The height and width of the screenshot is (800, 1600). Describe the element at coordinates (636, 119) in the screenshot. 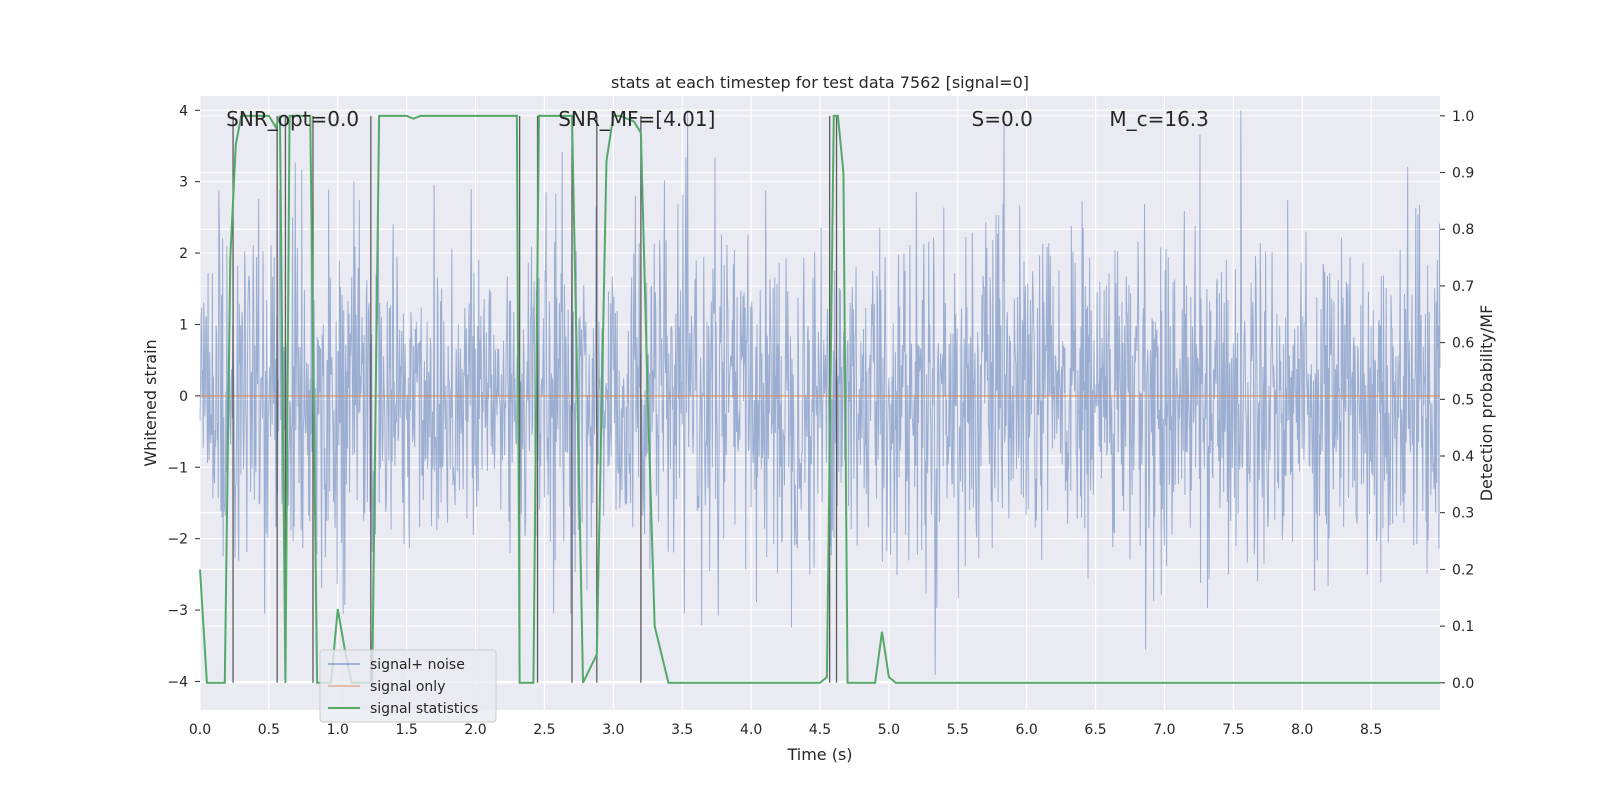

I see `annotation-snr-mf: SNR_MF=[4.01]` at that location.